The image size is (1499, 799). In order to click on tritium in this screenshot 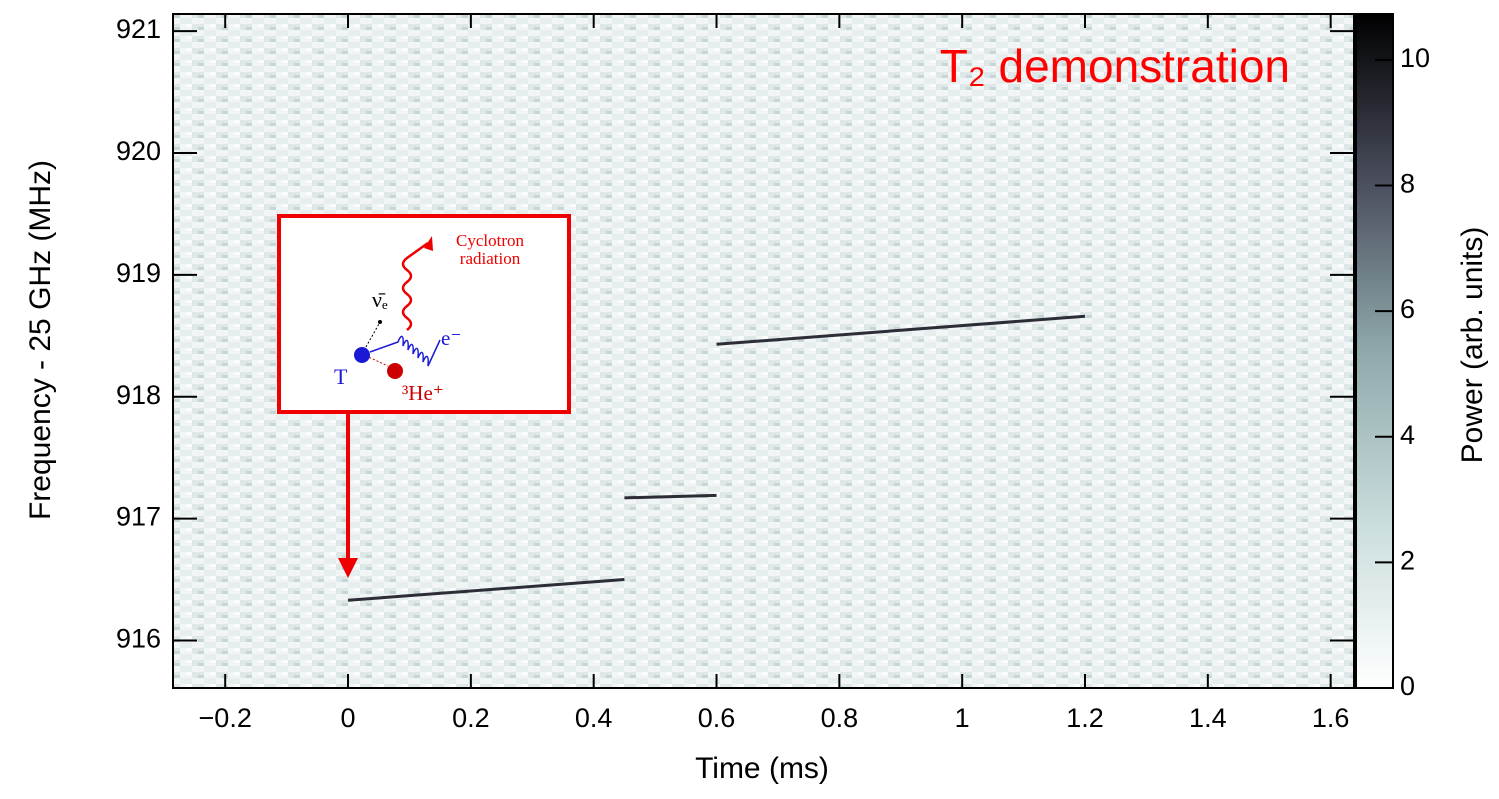, I will do `click(362, 355)`.